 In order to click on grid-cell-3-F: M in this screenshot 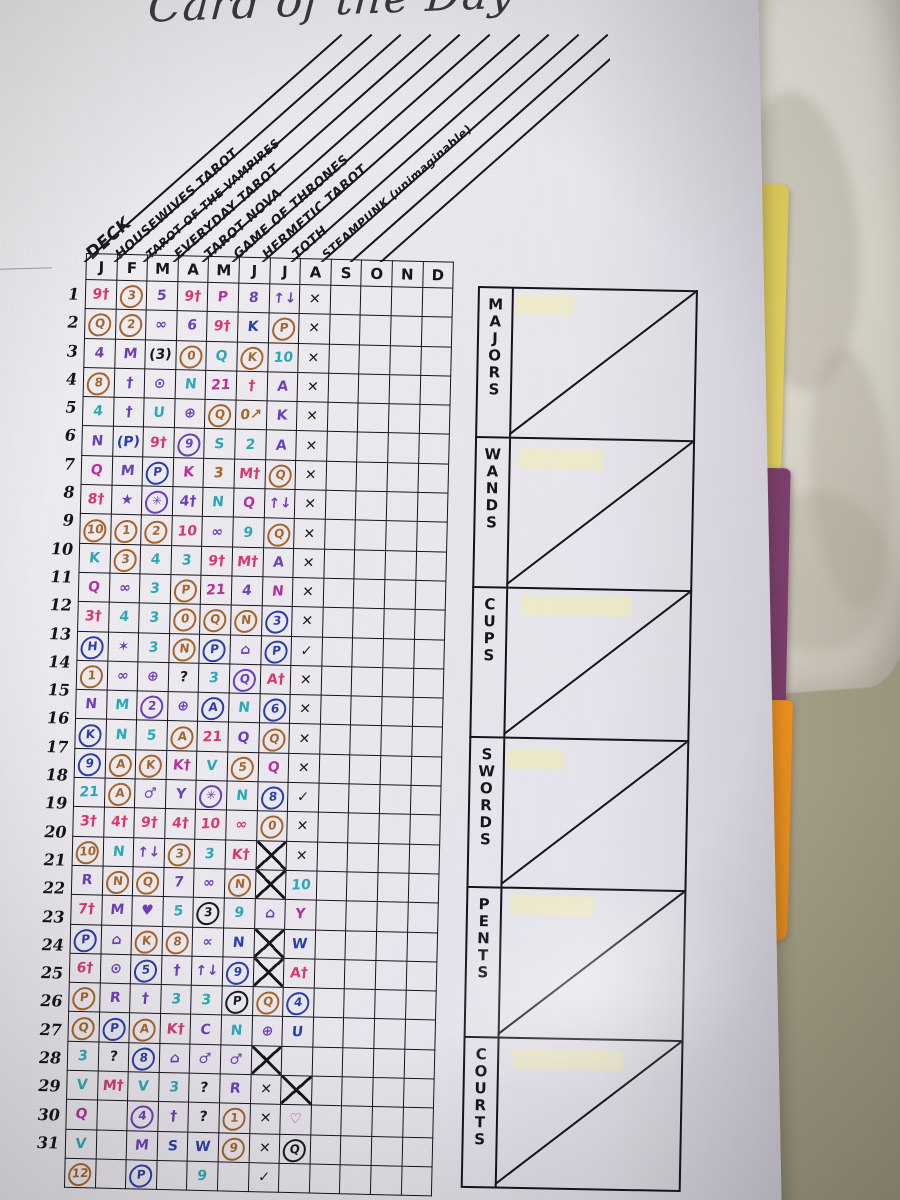, I will do `click(130, 353)`.